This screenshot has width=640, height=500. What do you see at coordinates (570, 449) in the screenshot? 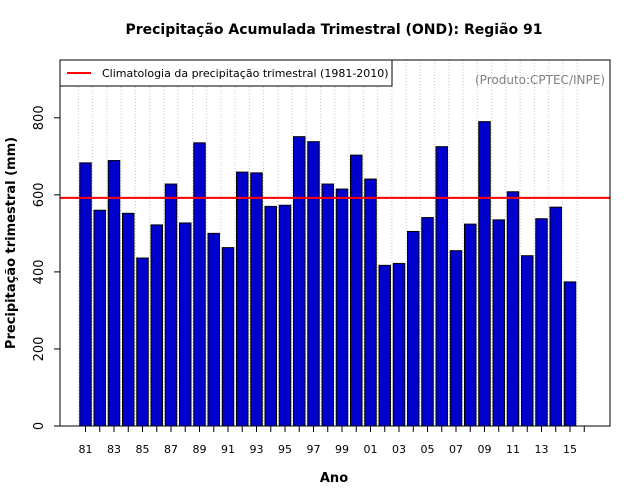
I see `x-tick-label: 15` at bounding box center [570, 449].